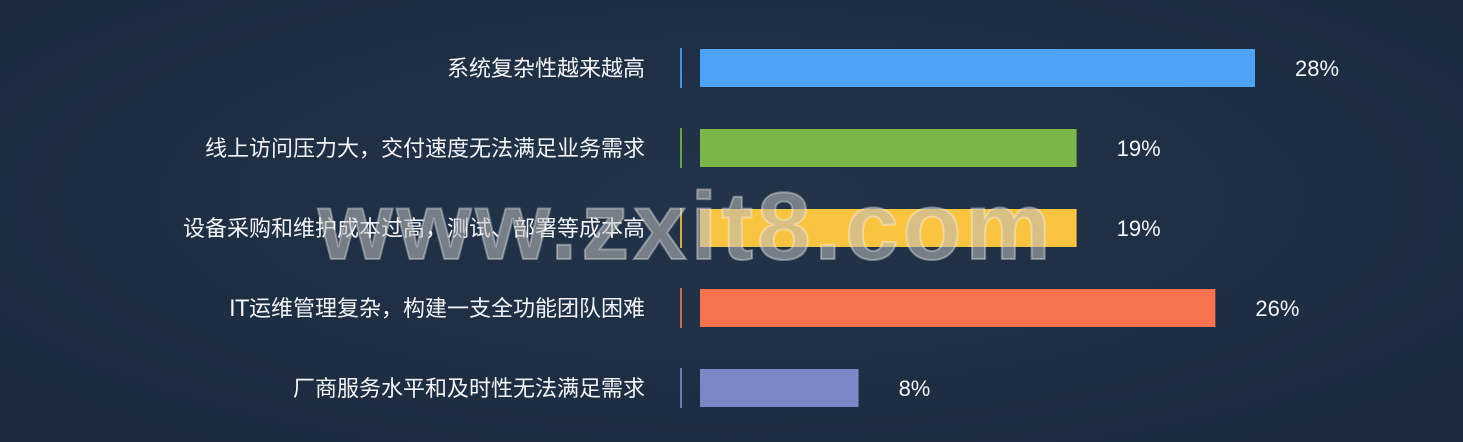 This screenshot has height=442, width=1463. What do you see at coordinates (1277, 308) in the screenshot?
I see `value-label: 26%` at bounding box center [1277, 308].